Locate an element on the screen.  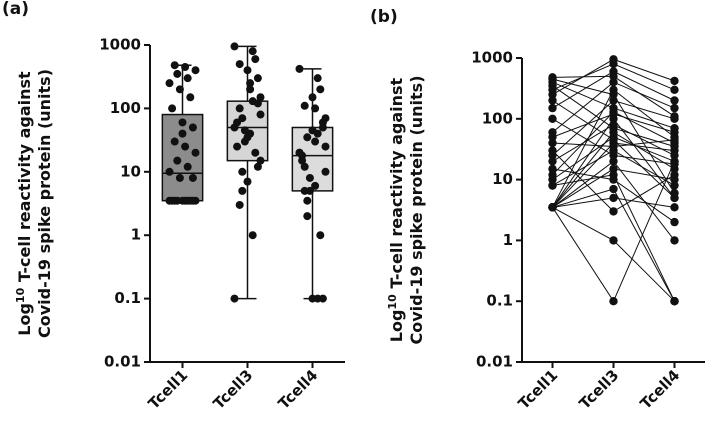
y-tick-label: 1 is located at coordinates (136, 235).